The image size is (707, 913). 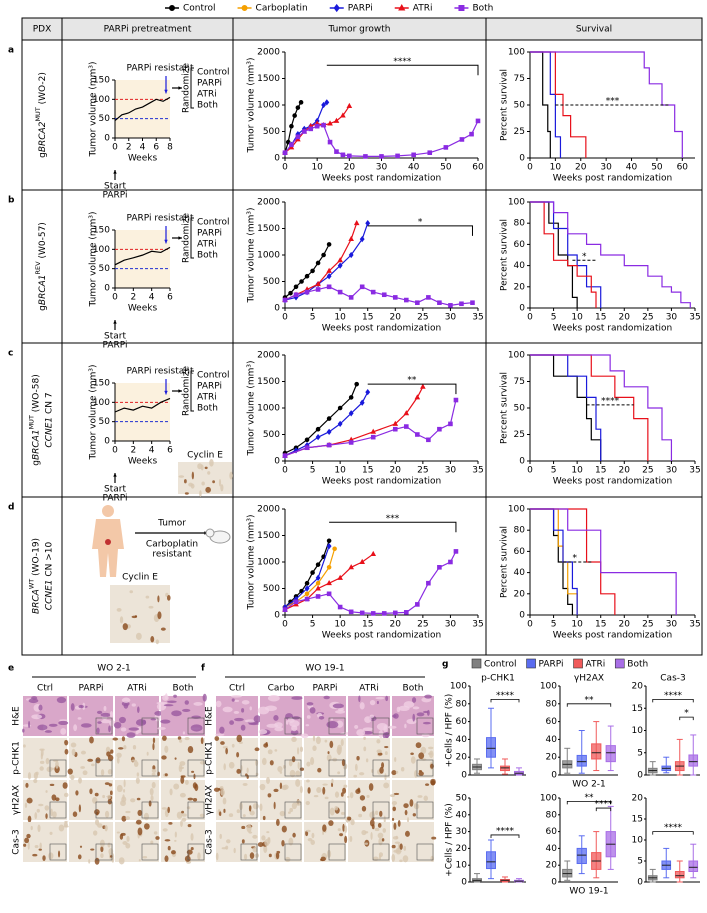 I want to click on arrow-head, so click(x=166, y=91).